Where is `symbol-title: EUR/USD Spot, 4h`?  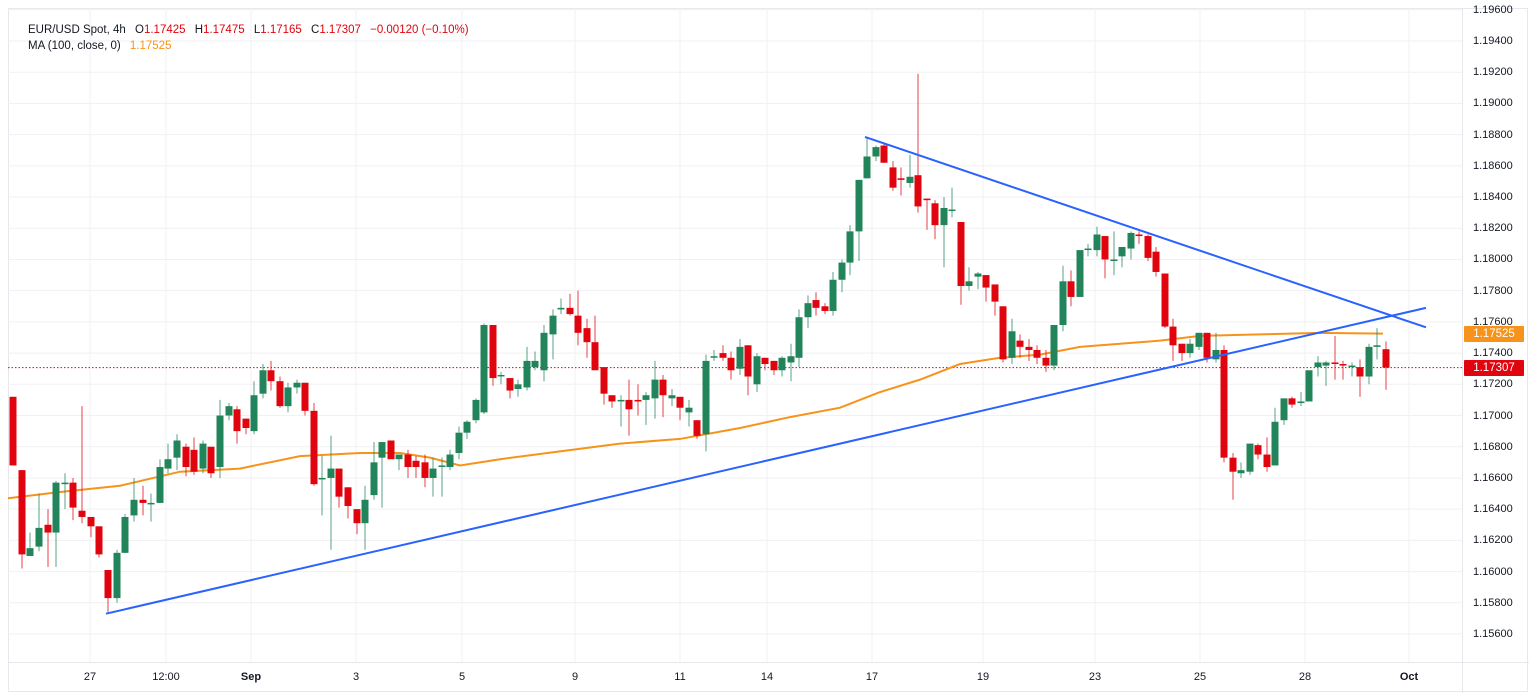
symbol-title: EUR/USD Spot, 4h is located at coordinates (77, 30).